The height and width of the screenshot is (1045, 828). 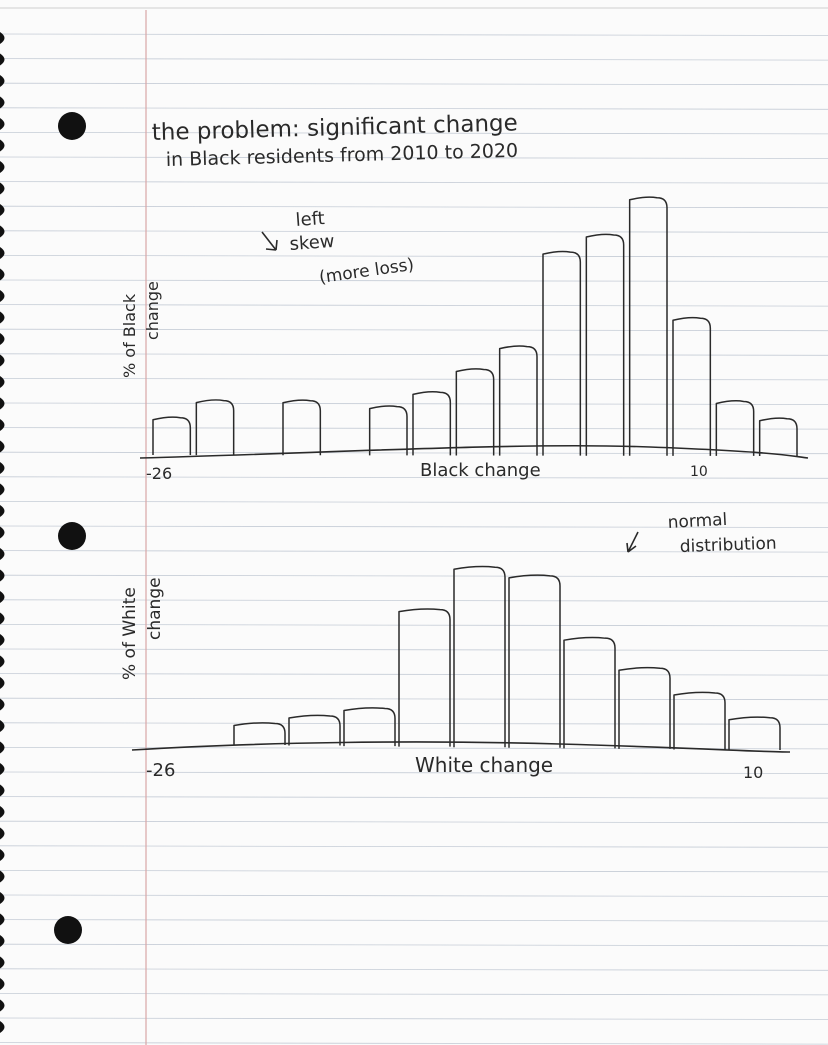 I want to click on annotation-line-3: (more loss), so click(x=366, y=271).